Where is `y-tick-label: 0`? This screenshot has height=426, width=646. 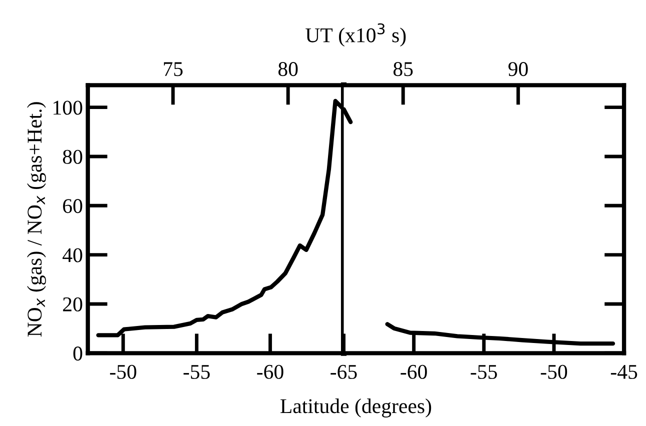 y-tick-label: 0 is located at coordinates (77, 353).